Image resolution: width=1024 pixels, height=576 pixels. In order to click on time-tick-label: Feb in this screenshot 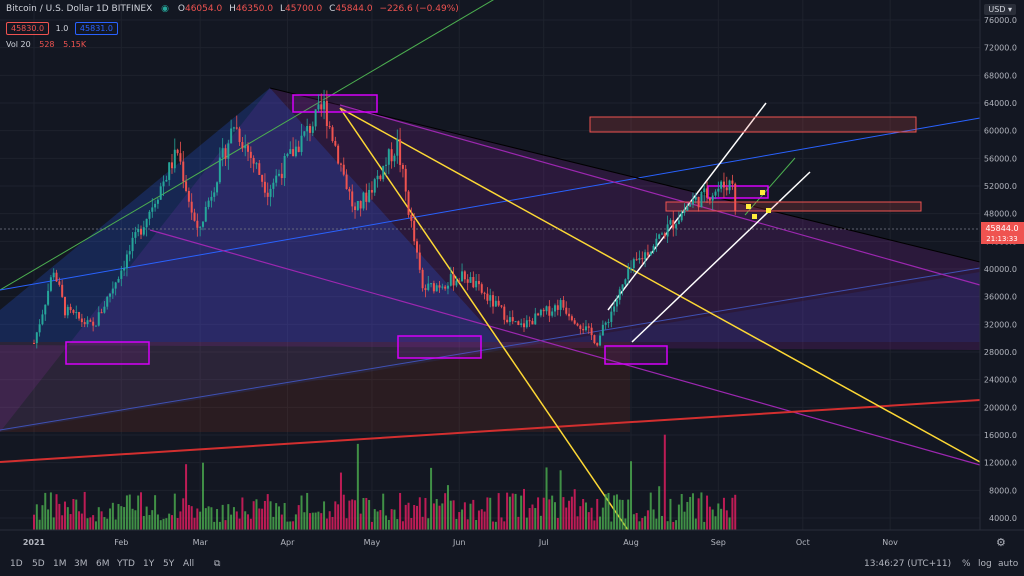, I will do `click(121, 542)`.